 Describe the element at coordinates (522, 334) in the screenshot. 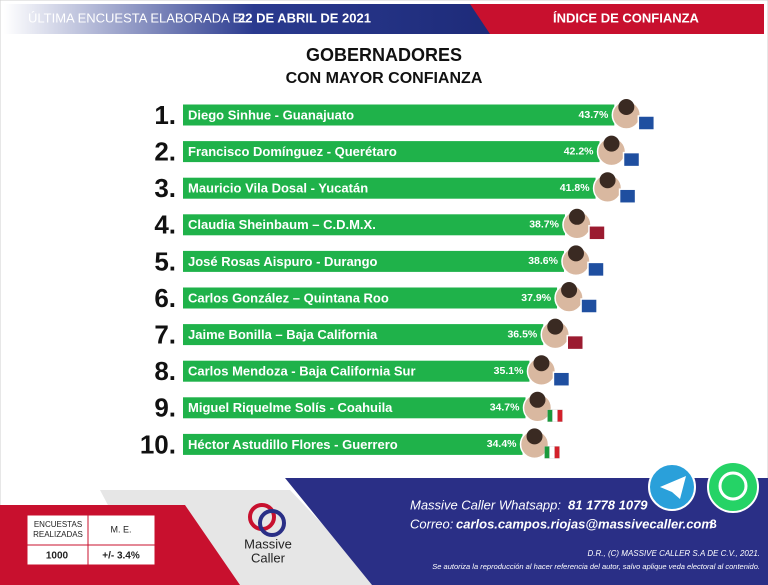

I see `value-label: 36.5%` at that location.